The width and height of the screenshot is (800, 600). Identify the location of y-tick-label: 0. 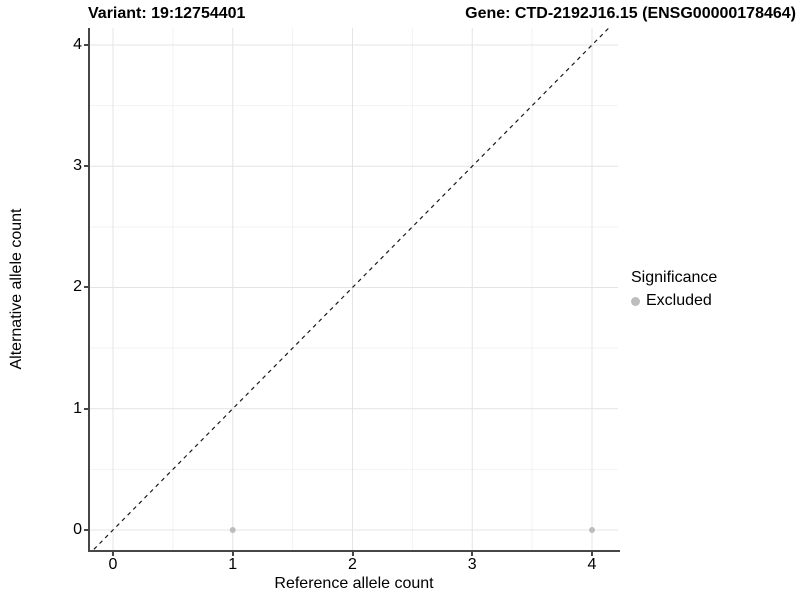
(77, 529).